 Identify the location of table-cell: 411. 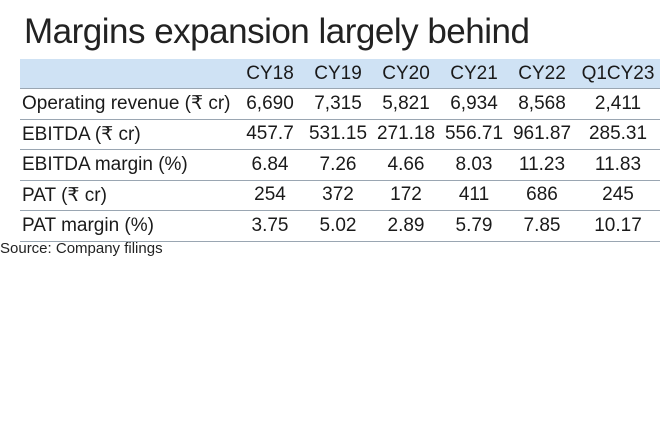
(474, 195).